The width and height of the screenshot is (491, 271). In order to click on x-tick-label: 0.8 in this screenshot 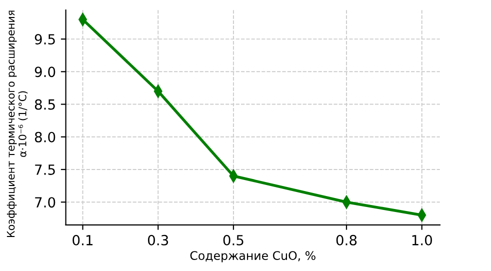, I will do `click(346, 240)`.